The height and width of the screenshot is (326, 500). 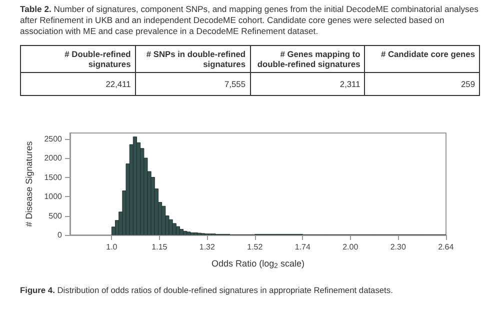 What do you see at coordinates (78, 59) in the screenshot?
I see `category-label: # Double-refined signatures` at bounding box center [78, 59].